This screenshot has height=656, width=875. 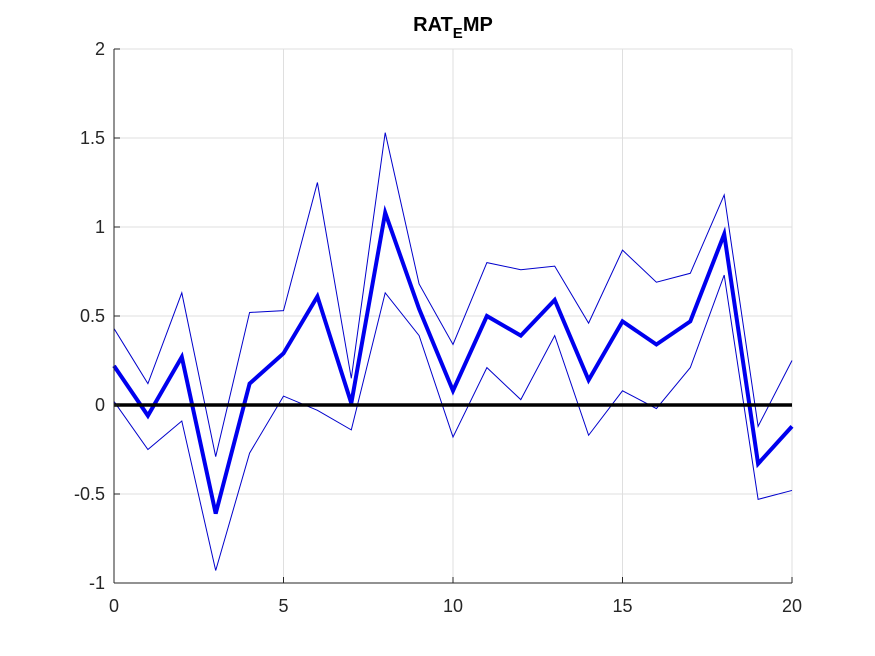 I want to click on y-tick-label: 1, so click(x=100, y=227).